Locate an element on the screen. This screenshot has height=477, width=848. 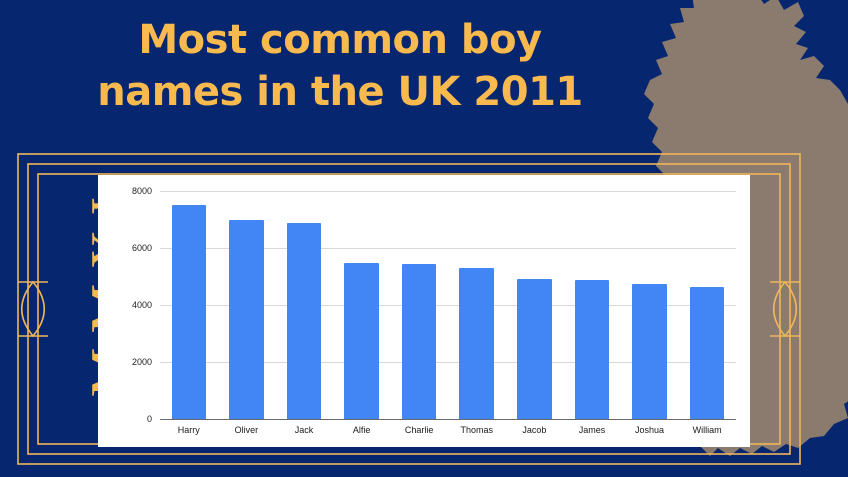
frame-lens-right-icon is located at coordinates (785, 309).